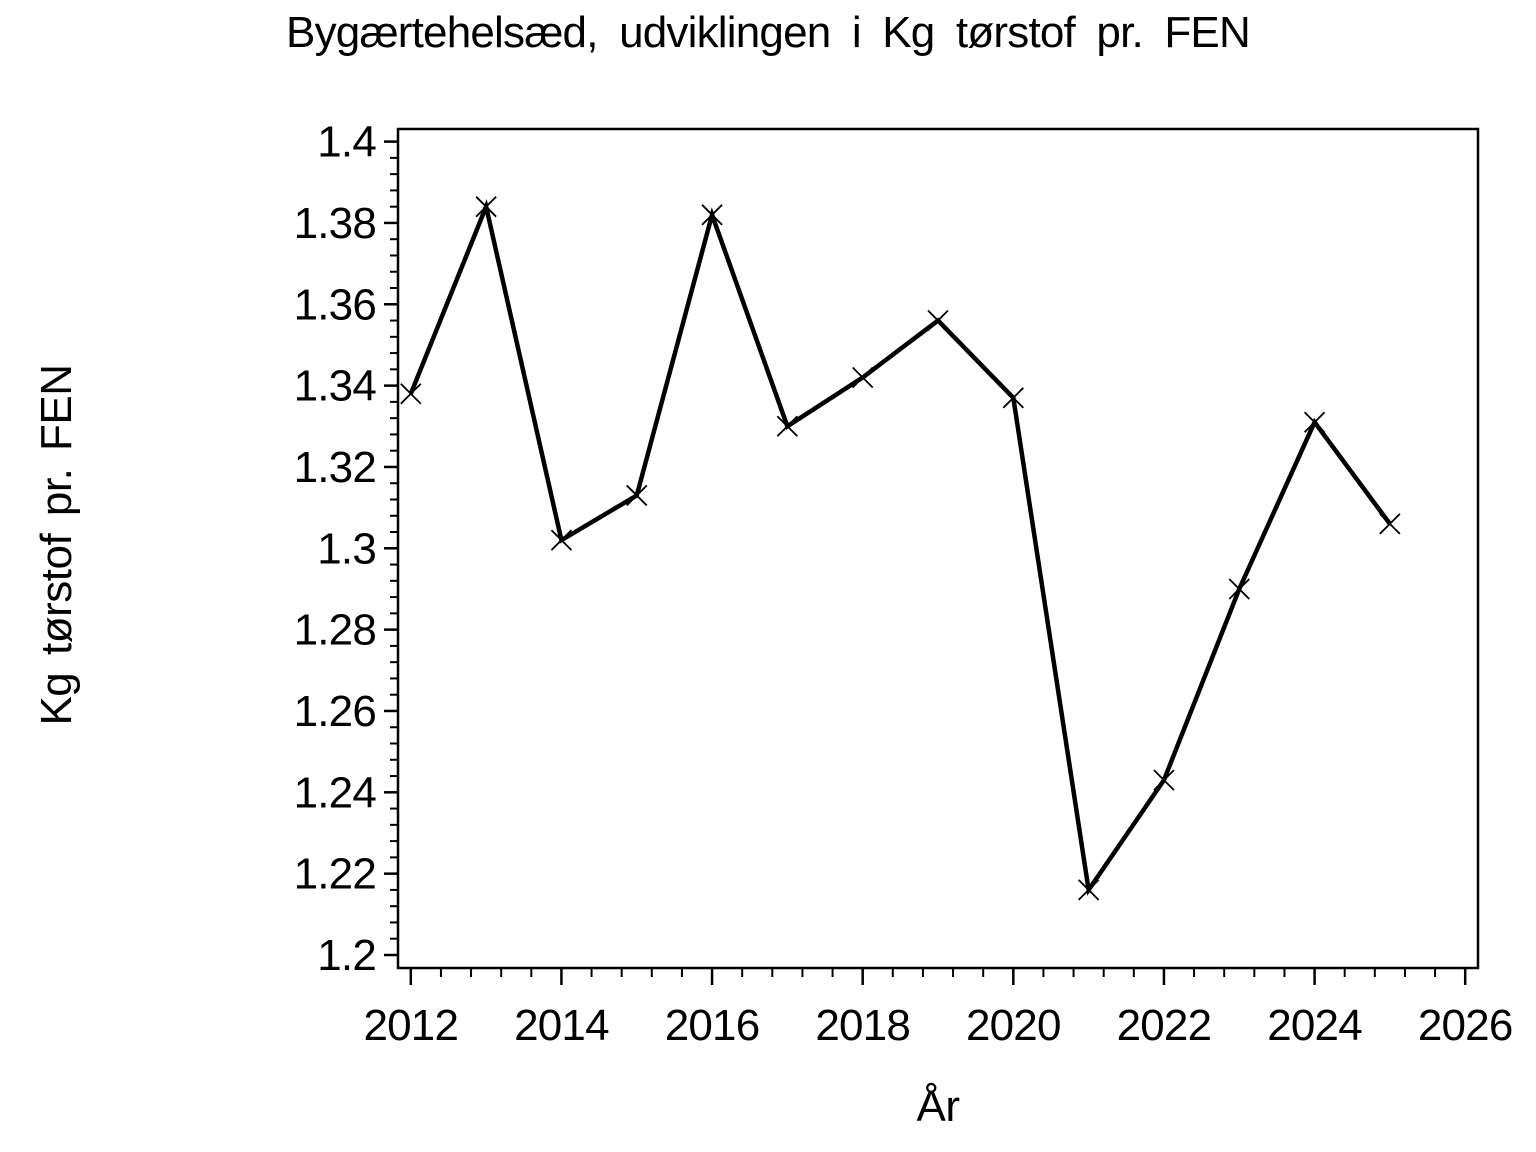  I want to click on x-tick-label: 2020, so click(1013, 1025).